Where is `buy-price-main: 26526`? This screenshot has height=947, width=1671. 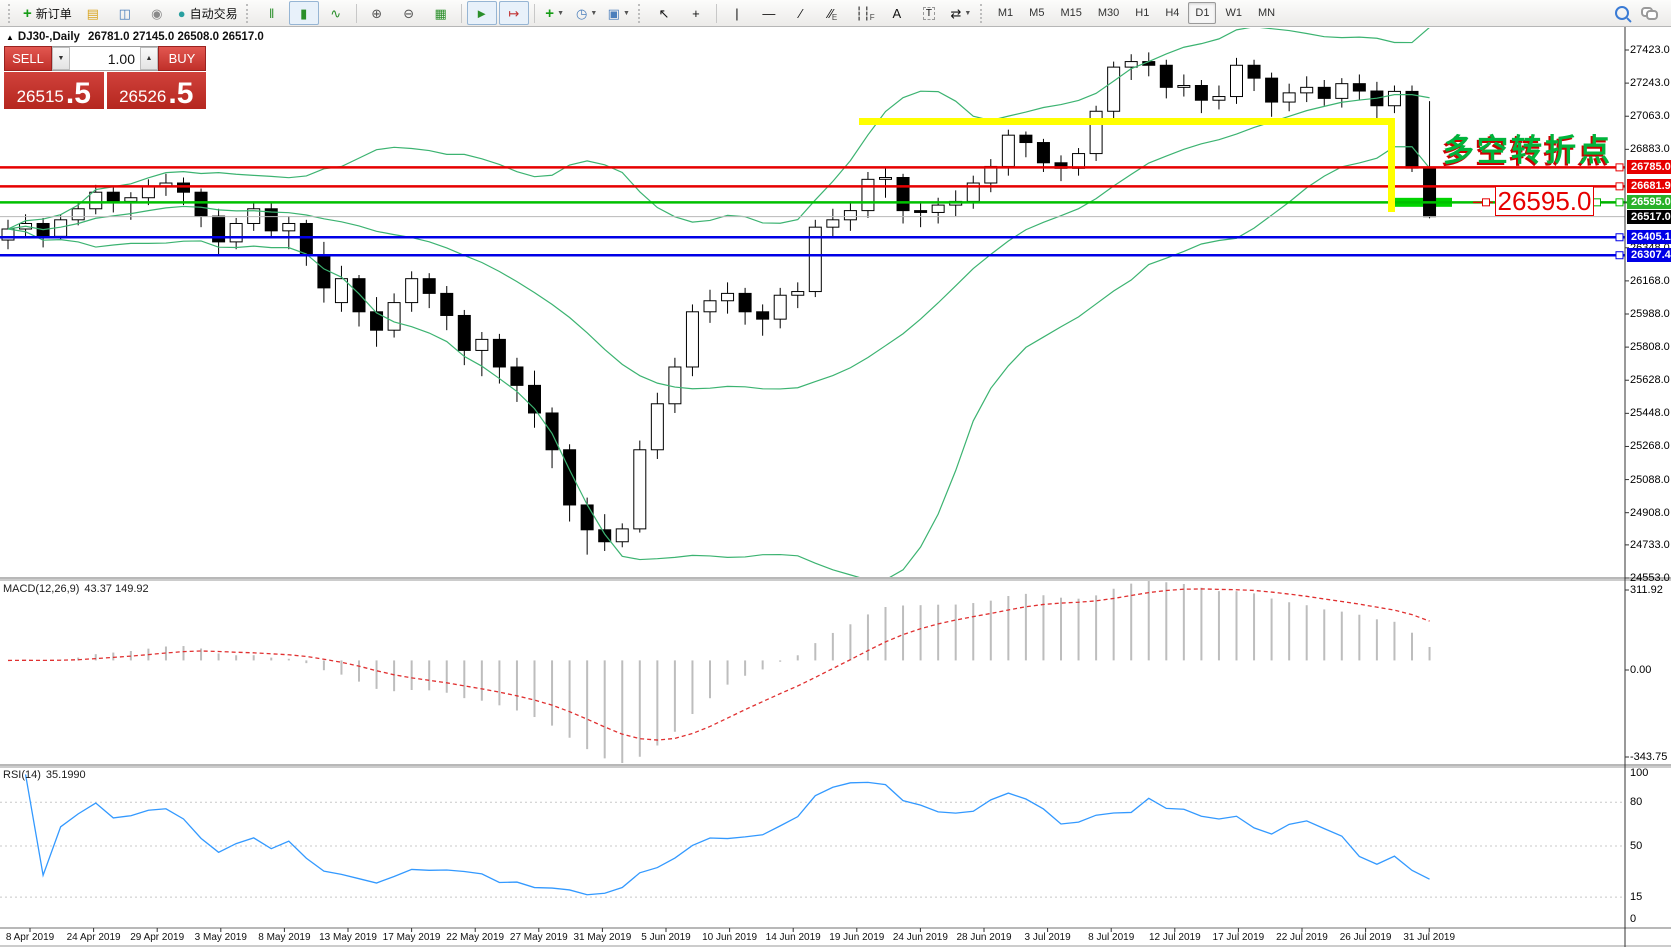
buy-price-main: 26526 is located at coordinates (143, 96).